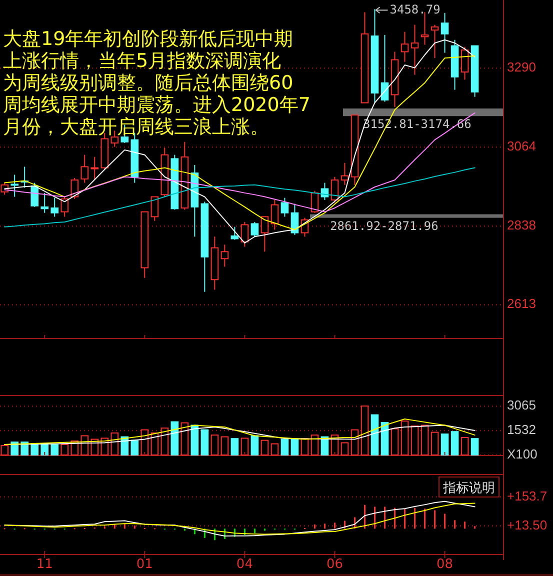 The width and height of the screenshot is (553, 576). What do you see at coordinates (527, 524) in the screenshot?
I see `y-tick-label: +13.50` at bounding box center [527, 524].